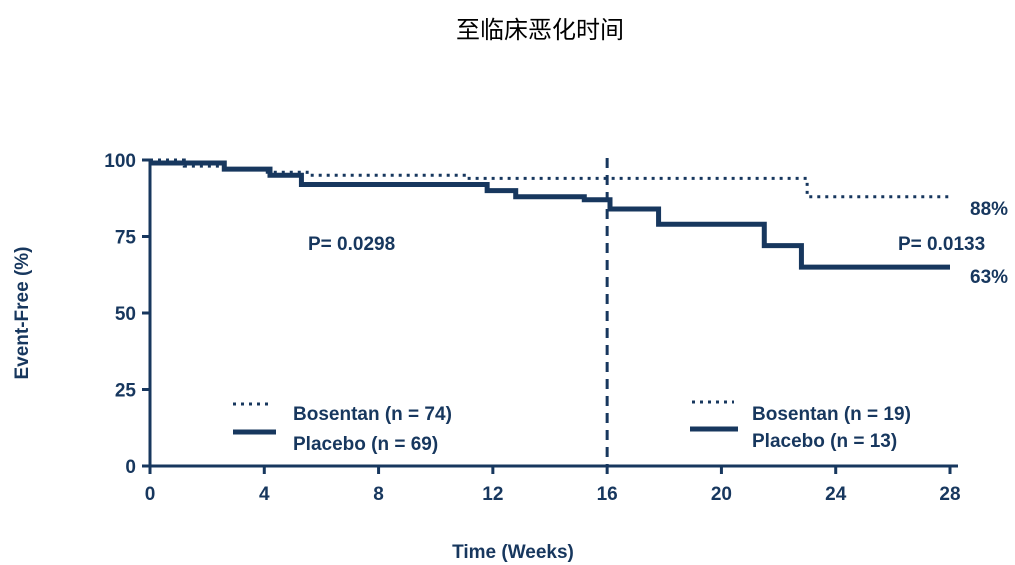  What do you see at coordinates (126, 238) in the screenshot?
I see `y-tick-label: 75` at bounding box center [126, 238].